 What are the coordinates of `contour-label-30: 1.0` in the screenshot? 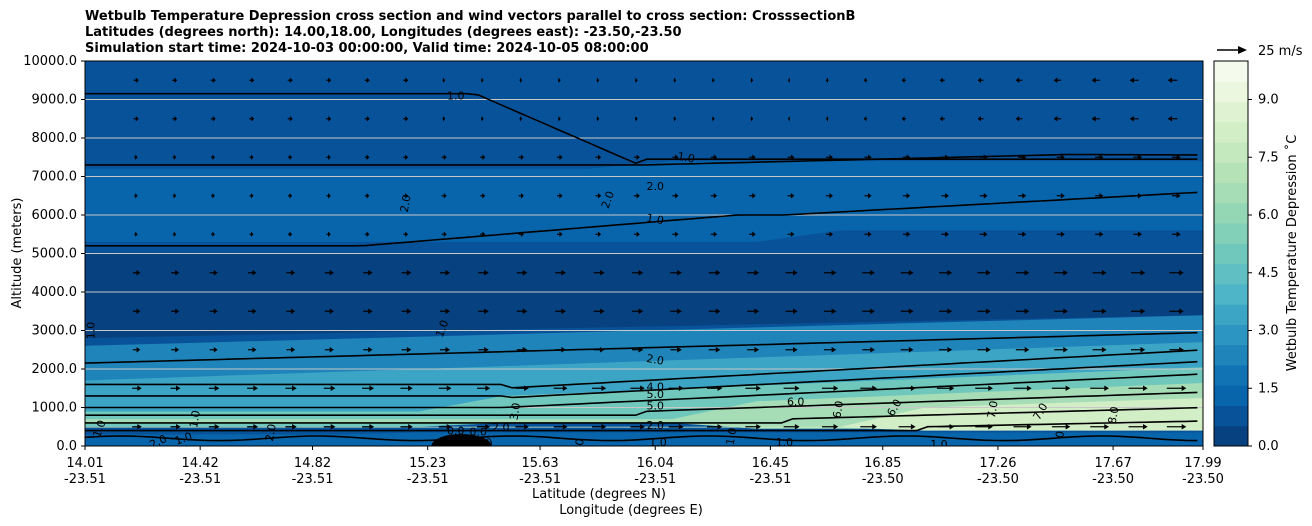 It's located at (939, 444).